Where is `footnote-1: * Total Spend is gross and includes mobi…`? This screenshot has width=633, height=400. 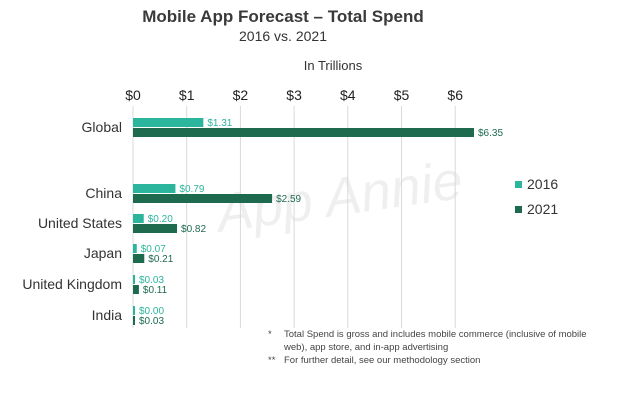 footnote-1: * Total Spend is gross and includes mobi… is located at coordinates (438, 341).